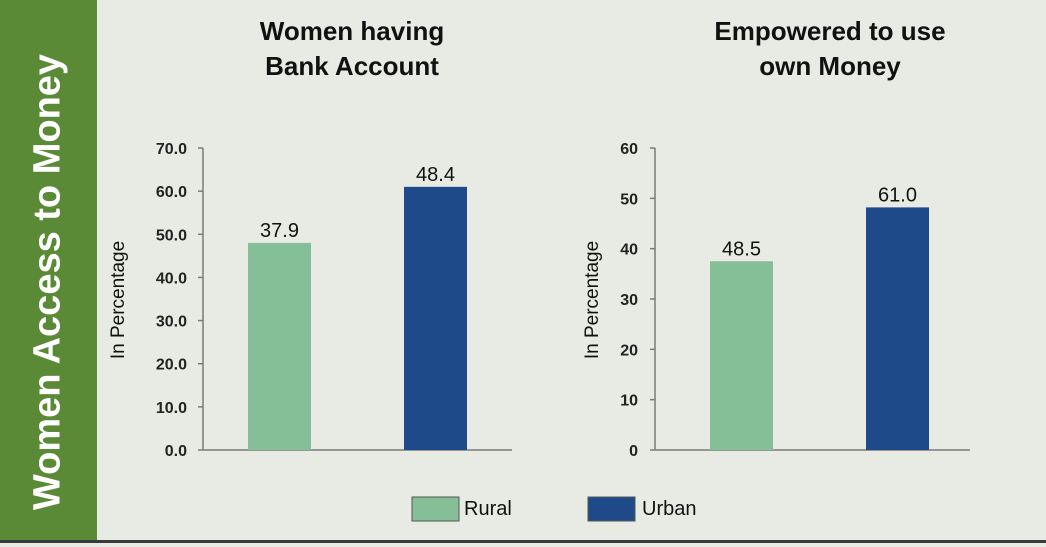 This screenshot has width=1046, height=547. I want to click on y-tick-label: 20.0, so click(171, 365).